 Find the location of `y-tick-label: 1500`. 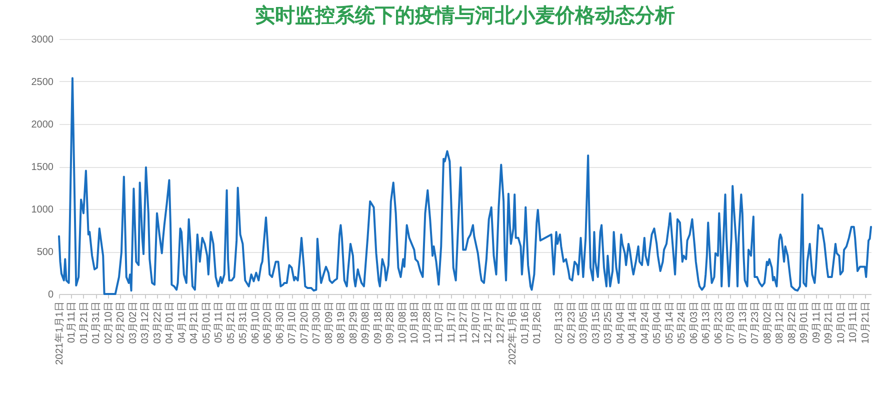

y-tick-label: 1500 is located at coordinates (42, 167).